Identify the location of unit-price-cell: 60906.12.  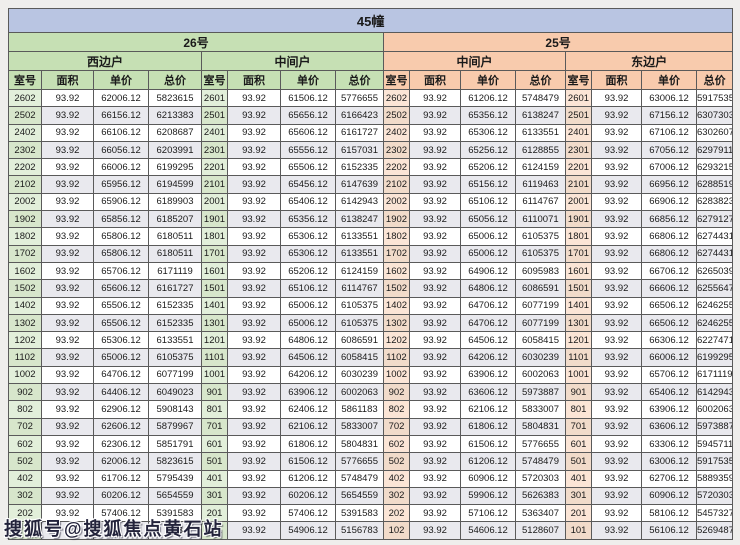
(669, 496).